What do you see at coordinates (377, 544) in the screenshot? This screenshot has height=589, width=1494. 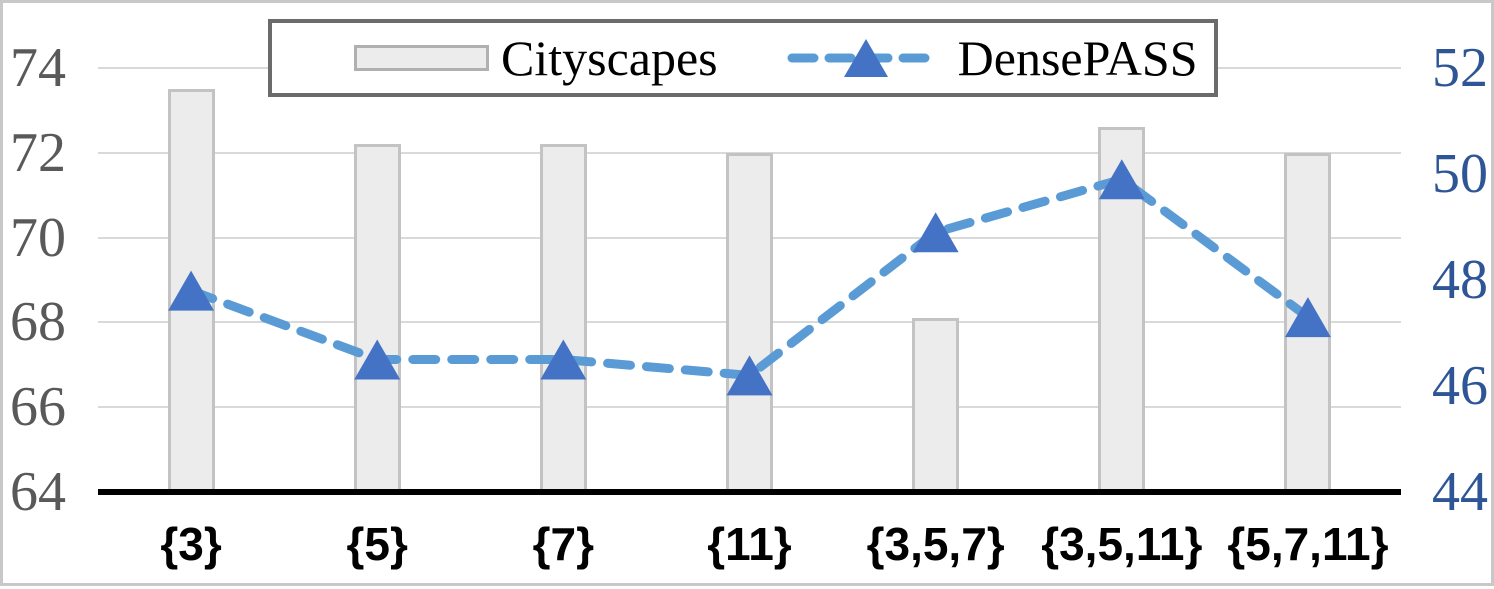 I see `x-label-{5}: {5}` at bounding box center [377, 544].